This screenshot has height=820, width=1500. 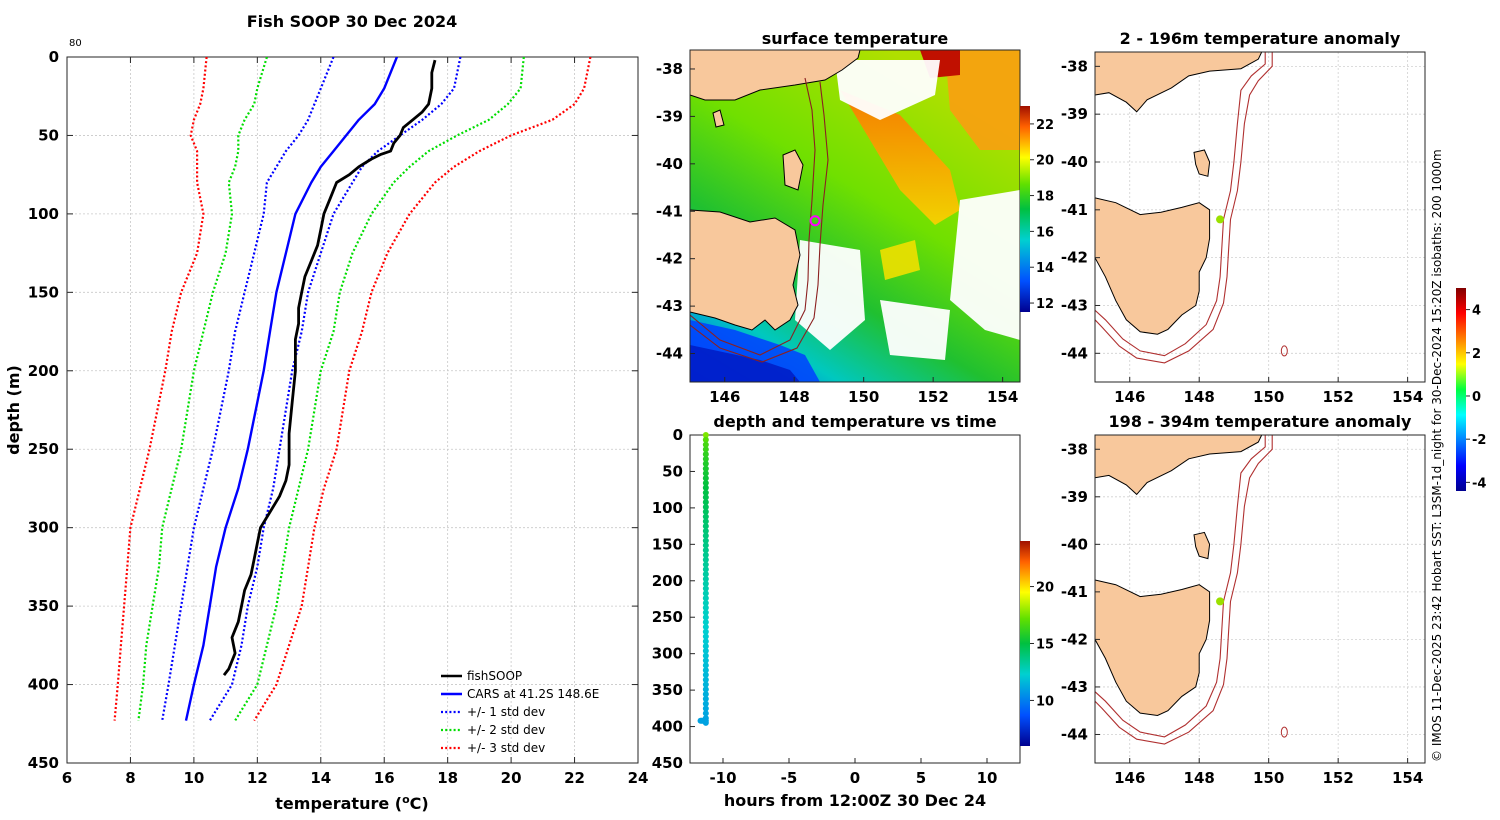 I want to click on anomaly-deep-ticks: 146 148 150 152 154 -38 -39 -40 -41 -42 -43 -44, so click(x=1242, y=613).